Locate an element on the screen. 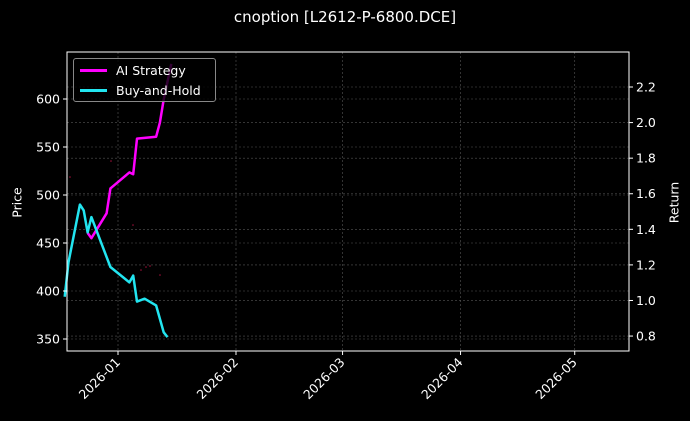  legend-item-ai-strategy: AI Strategy is located at coordinates (133, 70).